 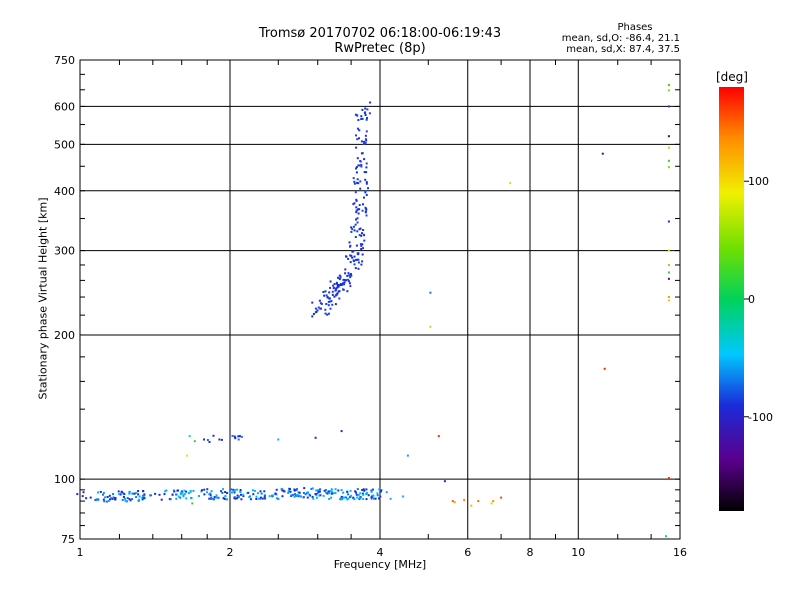 What do you see at coordinates (758, 299) in the screenshot?
I see `colorbar-ticks: 100 0 -100` at bounding box center [758, 299].